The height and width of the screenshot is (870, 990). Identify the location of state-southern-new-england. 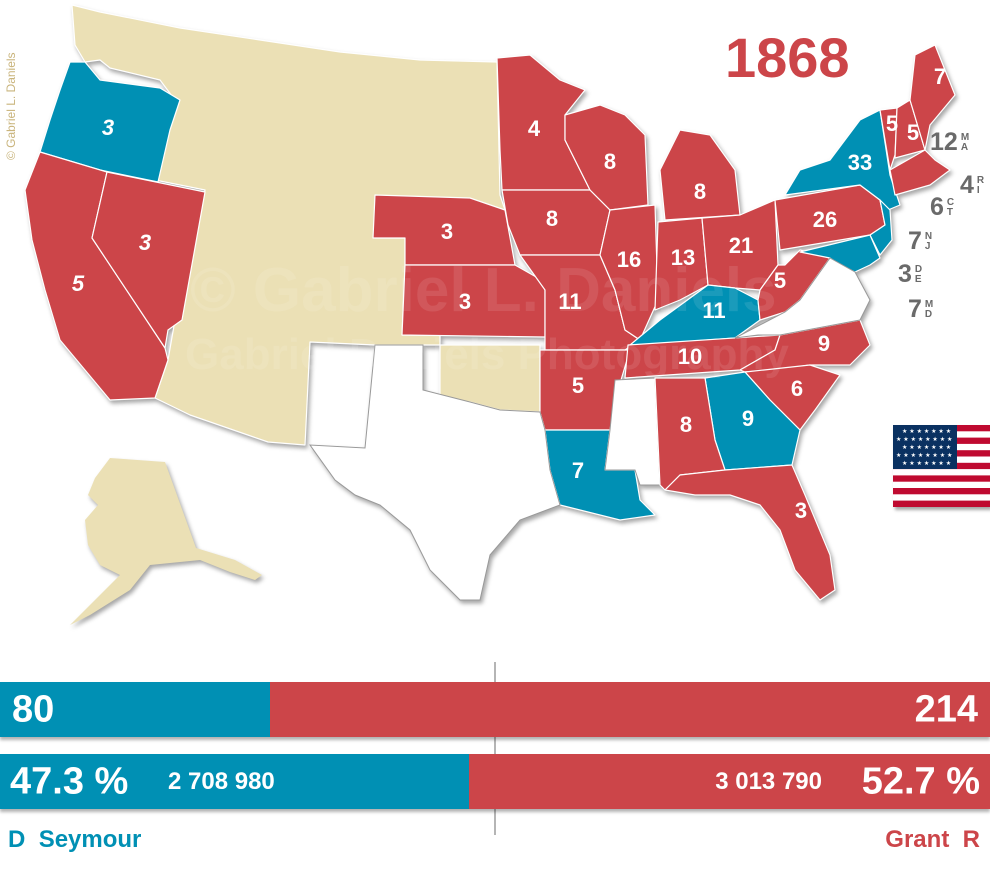
(920, 172).